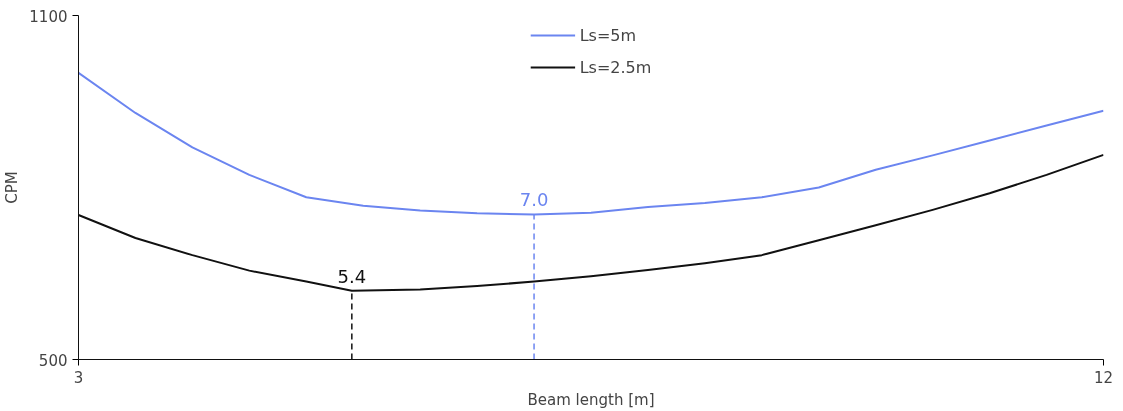  I want to click on x-tick-label: 3, so click(78, 377).